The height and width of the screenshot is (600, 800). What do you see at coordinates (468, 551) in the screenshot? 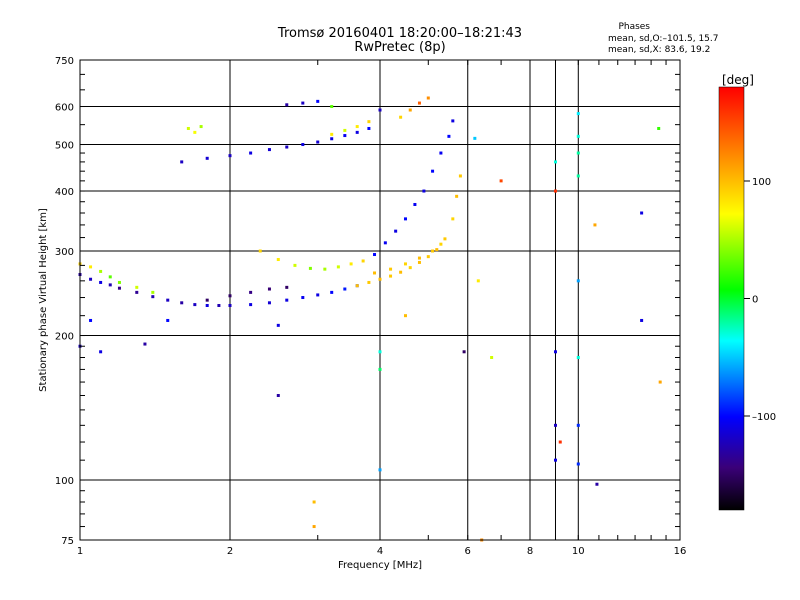
I see `x-tick-label-3: 6` at bounding box center [468, 551].